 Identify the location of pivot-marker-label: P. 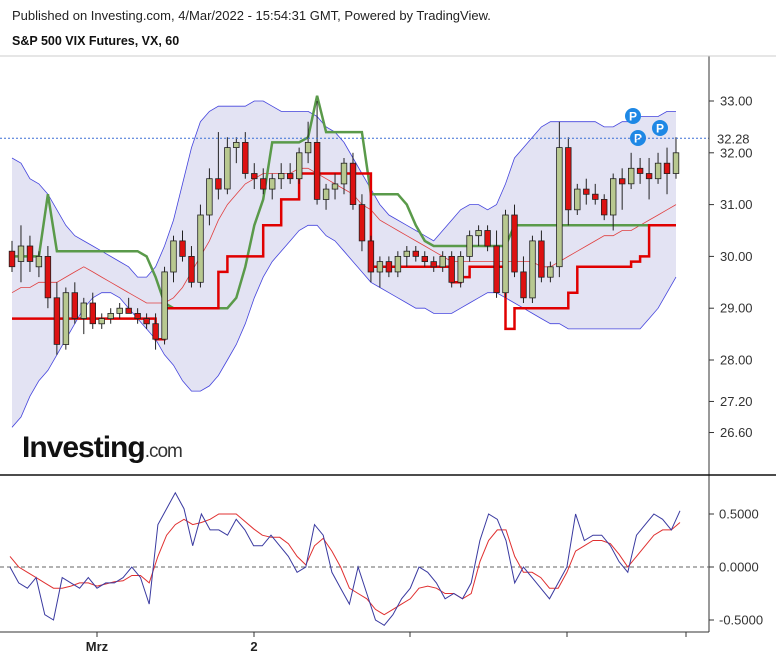
(660, 129).